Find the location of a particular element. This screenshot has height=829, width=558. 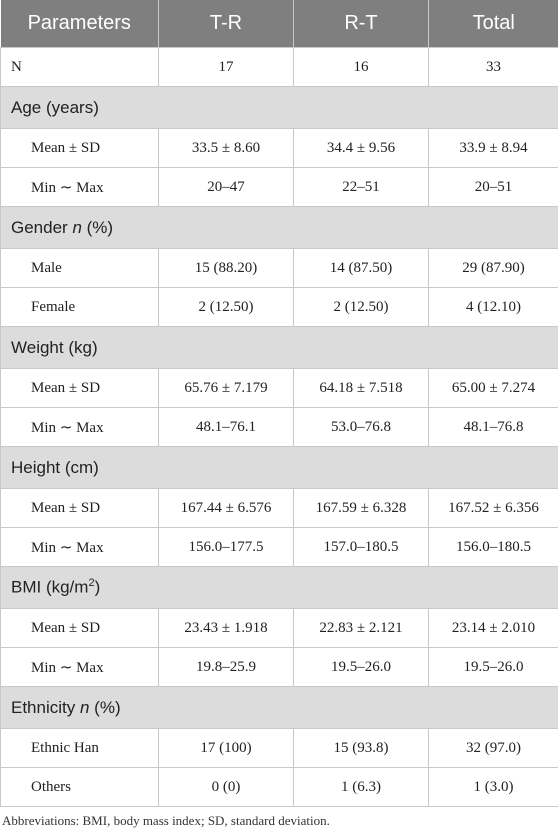

cell-rt: 1 (6.3) is located at coordinates (361, 787).